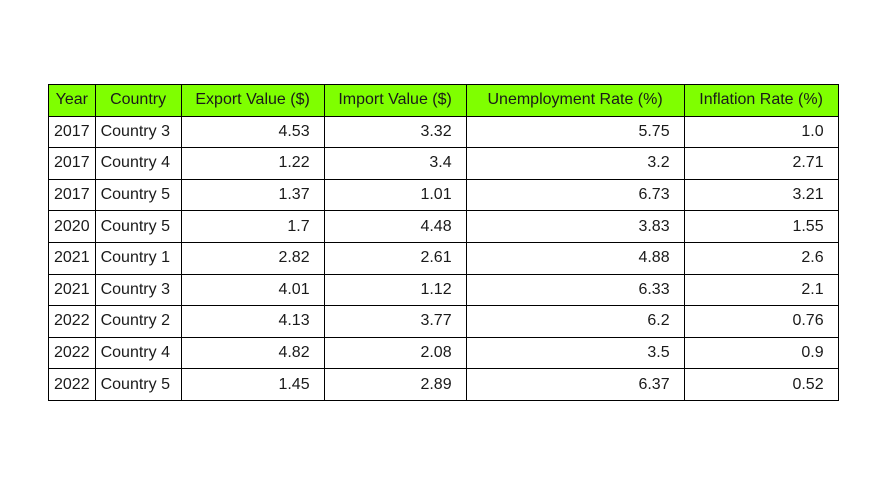  I want to click on table-cell: 1.55, so click(761, 226).